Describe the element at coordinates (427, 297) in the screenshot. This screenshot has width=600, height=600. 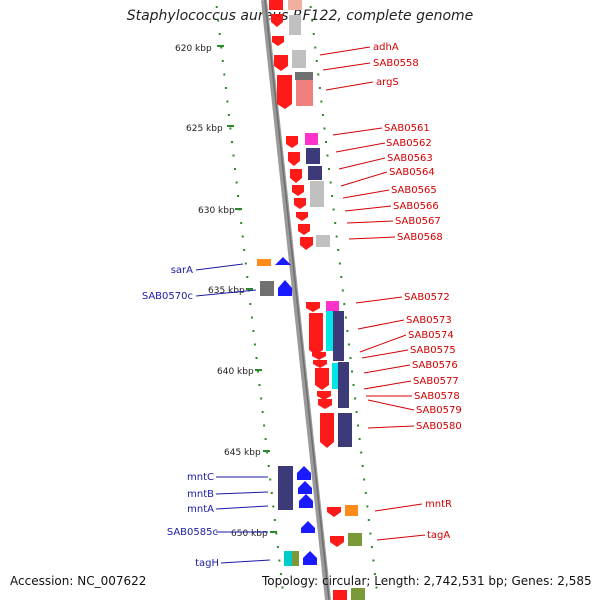
I see `gene-label: SAB0572` at that location.